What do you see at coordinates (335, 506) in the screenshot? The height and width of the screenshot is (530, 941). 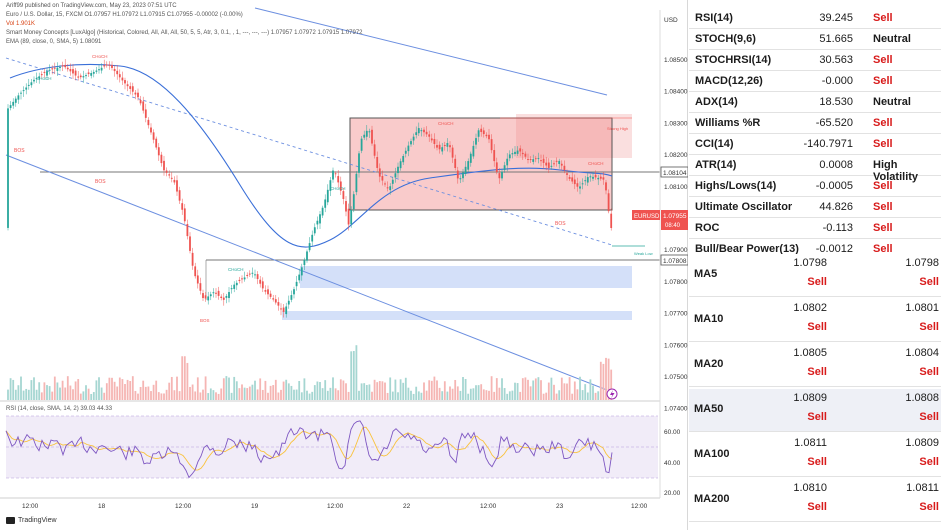 I see `time-ticks: 12:00 18 12:00 19 12:00 22 12:00 23 12:00` at bounding box center [335, 506].